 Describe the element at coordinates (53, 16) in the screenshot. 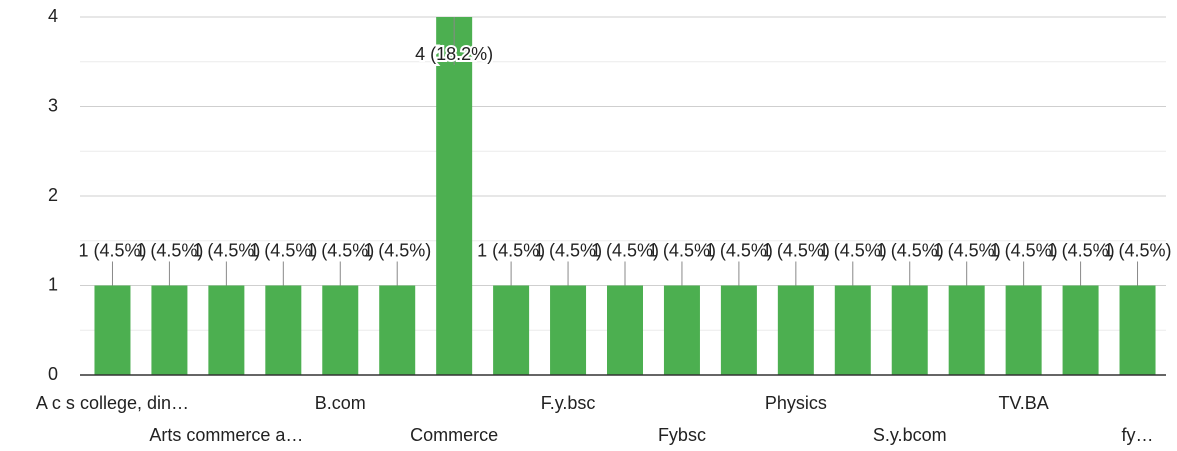

I see `y-tick-label: 4` at that location.